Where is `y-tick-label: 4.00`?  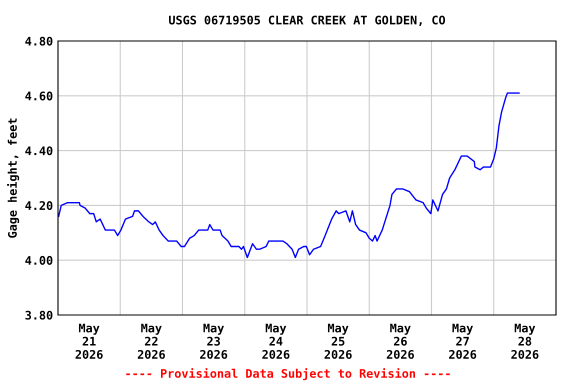
y-tick-label: 4.00 is located at coordinates (38, 260).